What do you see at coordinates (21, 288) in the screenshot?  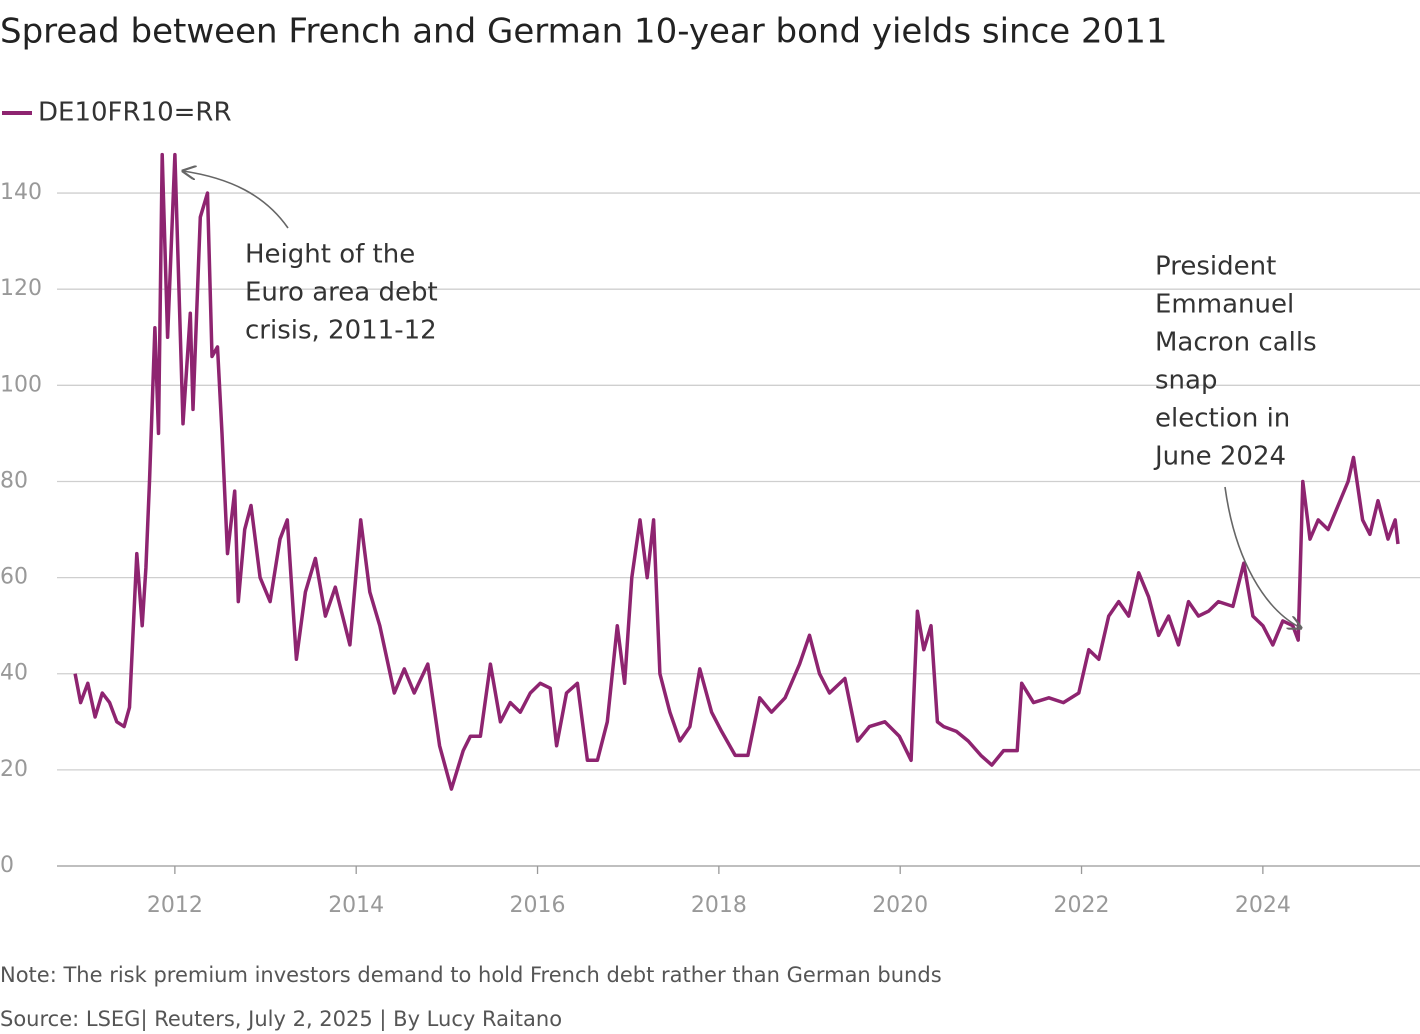 I see `y-tick-label: 120` at bounding box center [21, 288].